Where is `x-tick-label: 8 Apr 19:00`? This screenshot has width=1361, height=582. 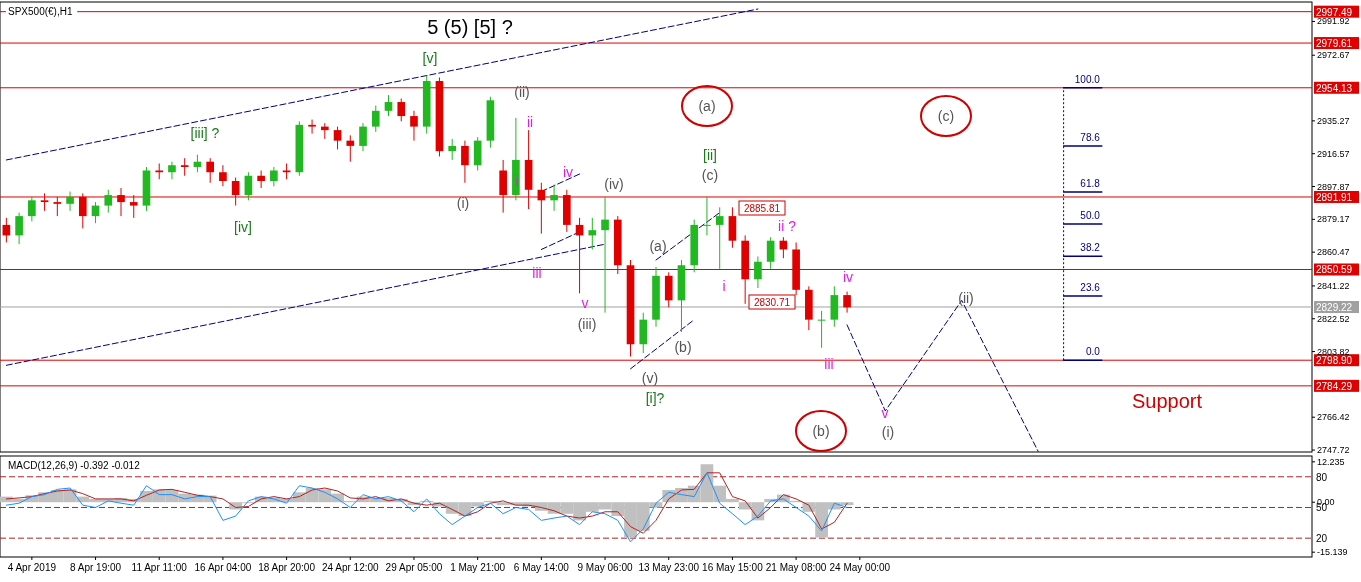
x-tick-label: 8 Apr 19:00 is located at coordinates (95, 567).